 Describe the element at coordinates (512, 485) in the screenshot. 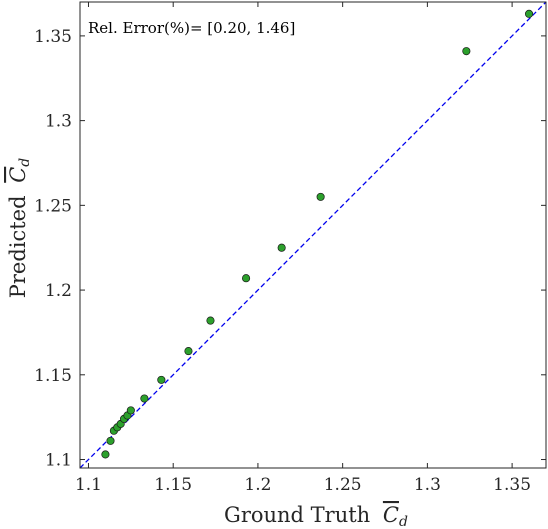

I see `x-tick-label: 1.35` at that location.